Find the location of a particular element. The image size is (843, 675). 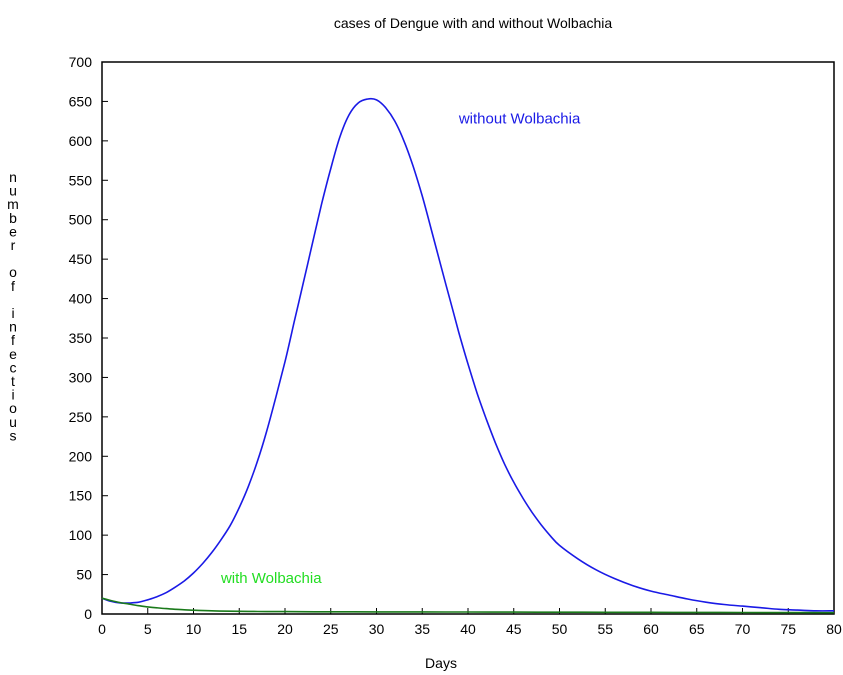

y-tick-label: 50 is located at coordinates (84, 575).